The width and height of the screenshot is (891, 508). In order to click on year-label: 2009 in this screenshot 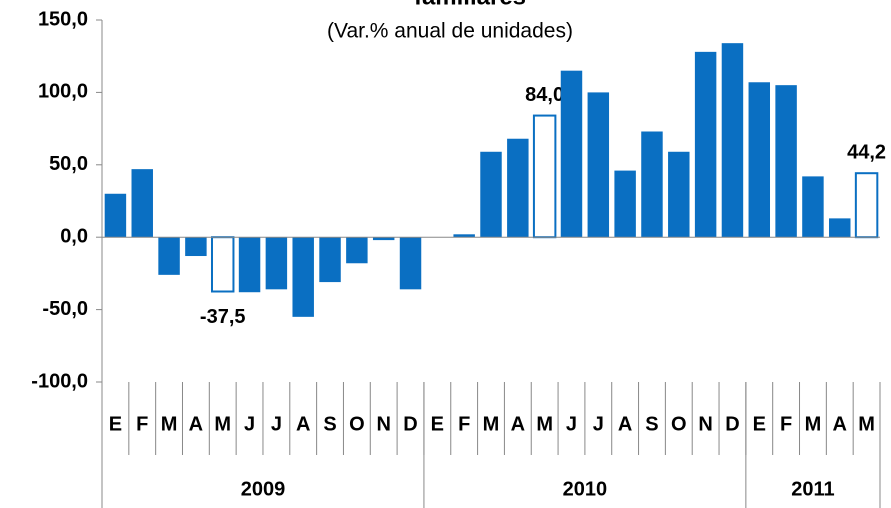, I will do `click(263, 489)`.